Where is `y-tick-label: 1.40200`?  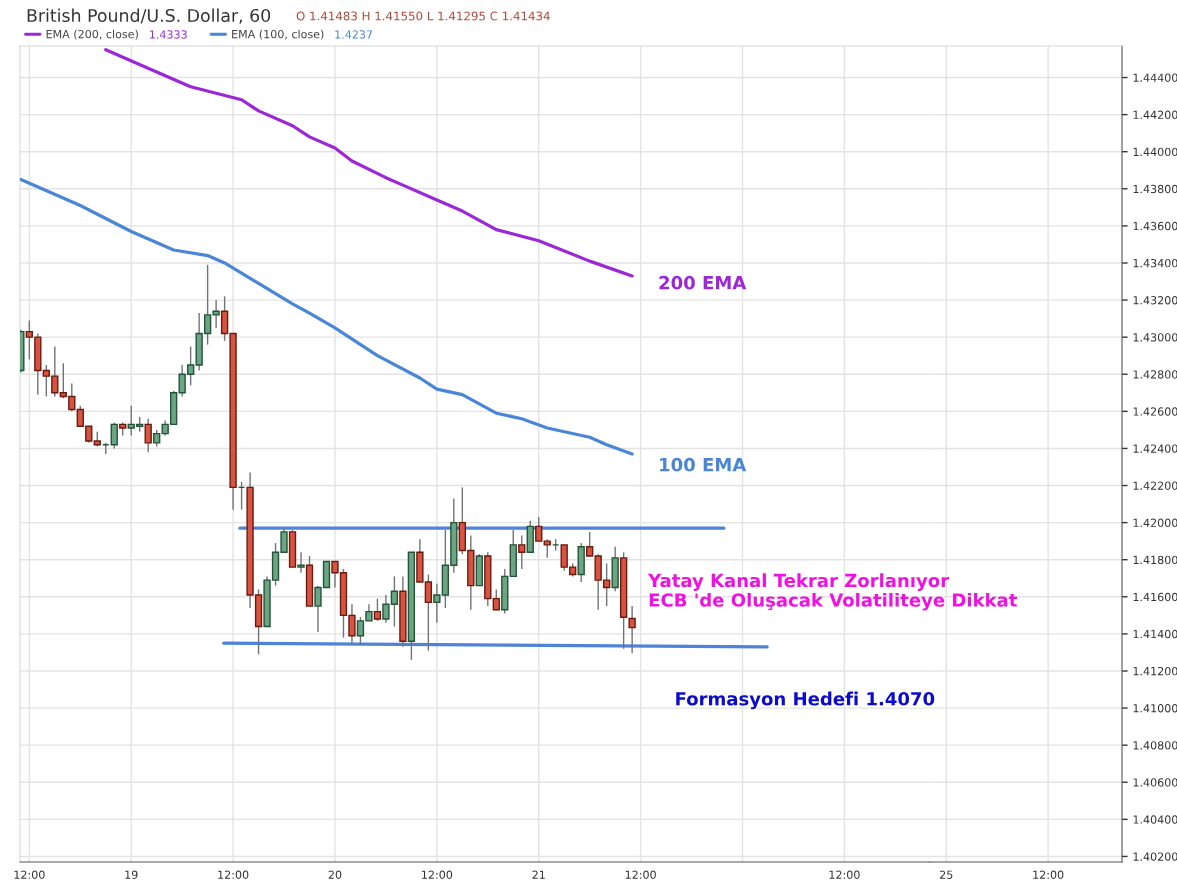
y-tick-label: 1.40200 is located at coordinates (1155, 856).